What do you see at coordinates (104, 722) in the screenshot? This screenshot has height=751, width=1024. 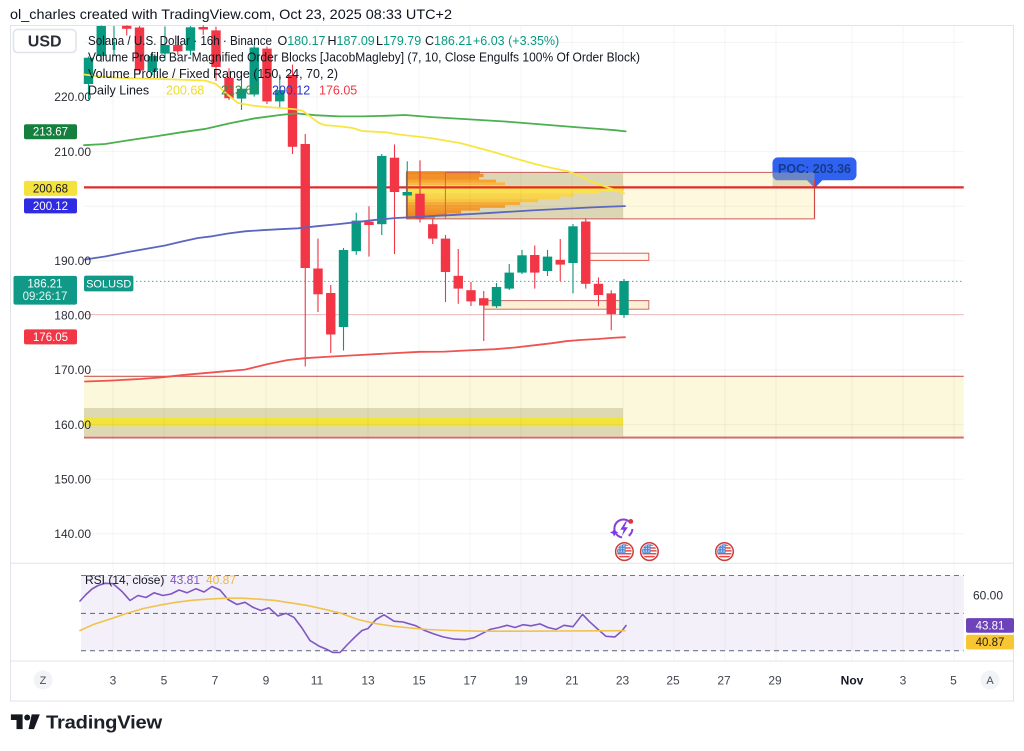 I see `svg-text: TradingView` at bounding box center [104, 722].